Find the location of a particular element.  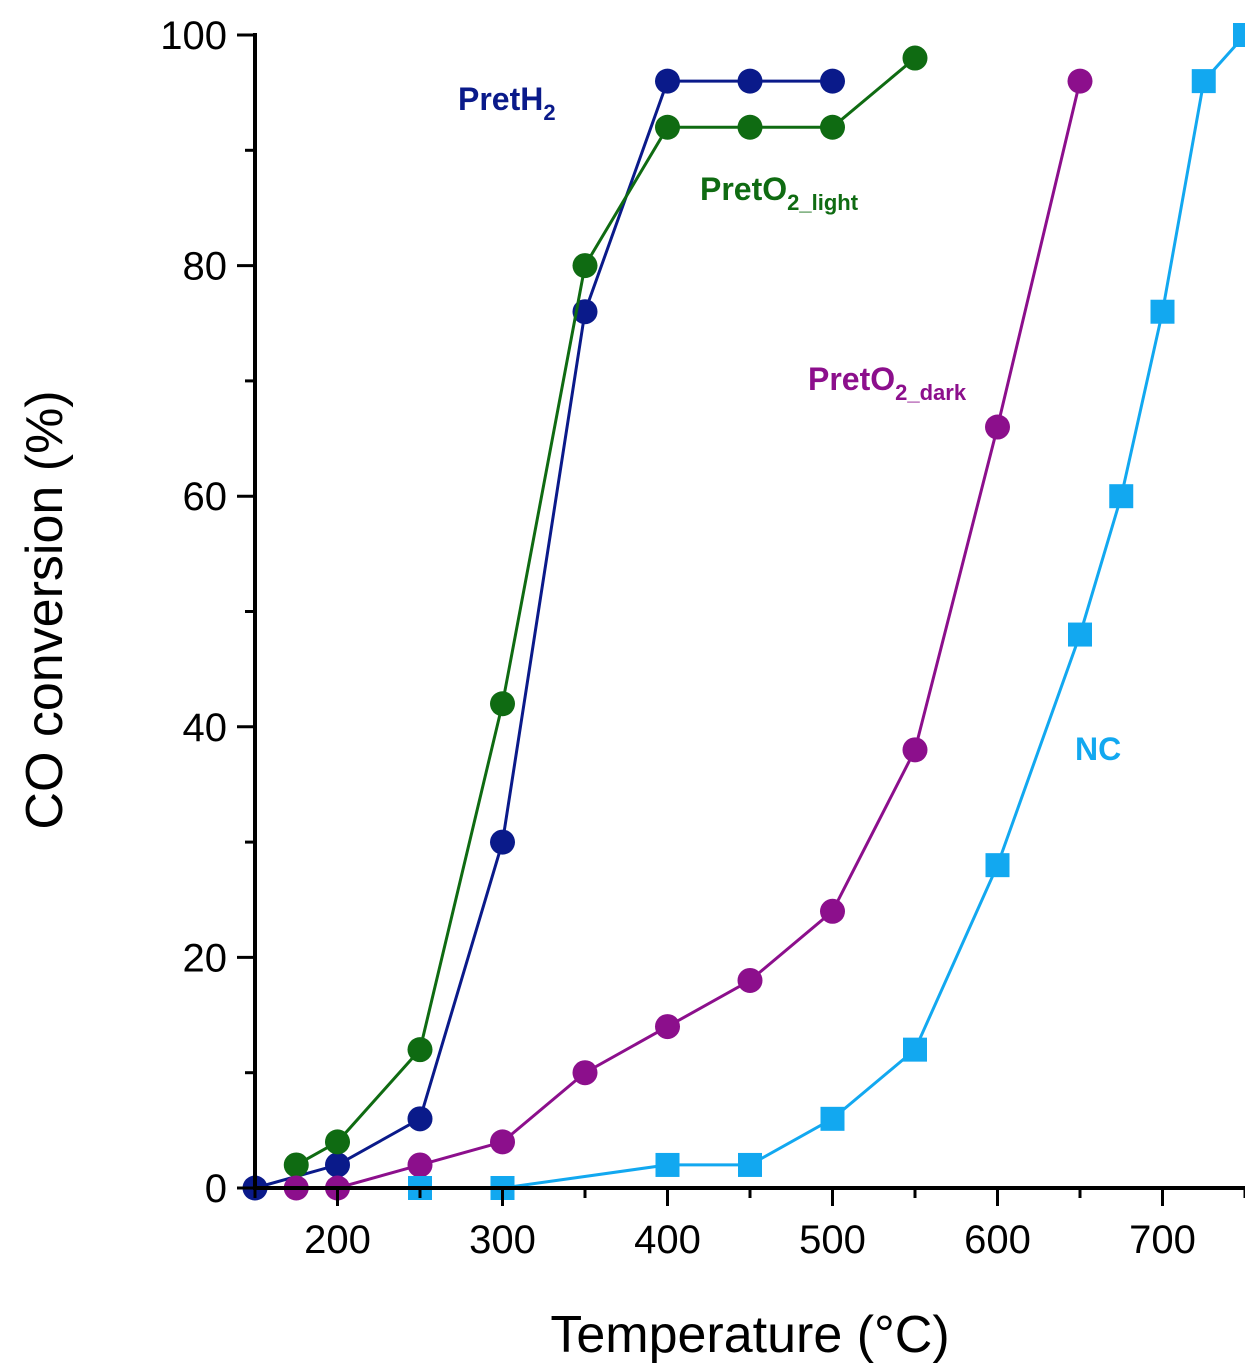

series-label-preth2: PretH2 is located at coordinates (507, 103).